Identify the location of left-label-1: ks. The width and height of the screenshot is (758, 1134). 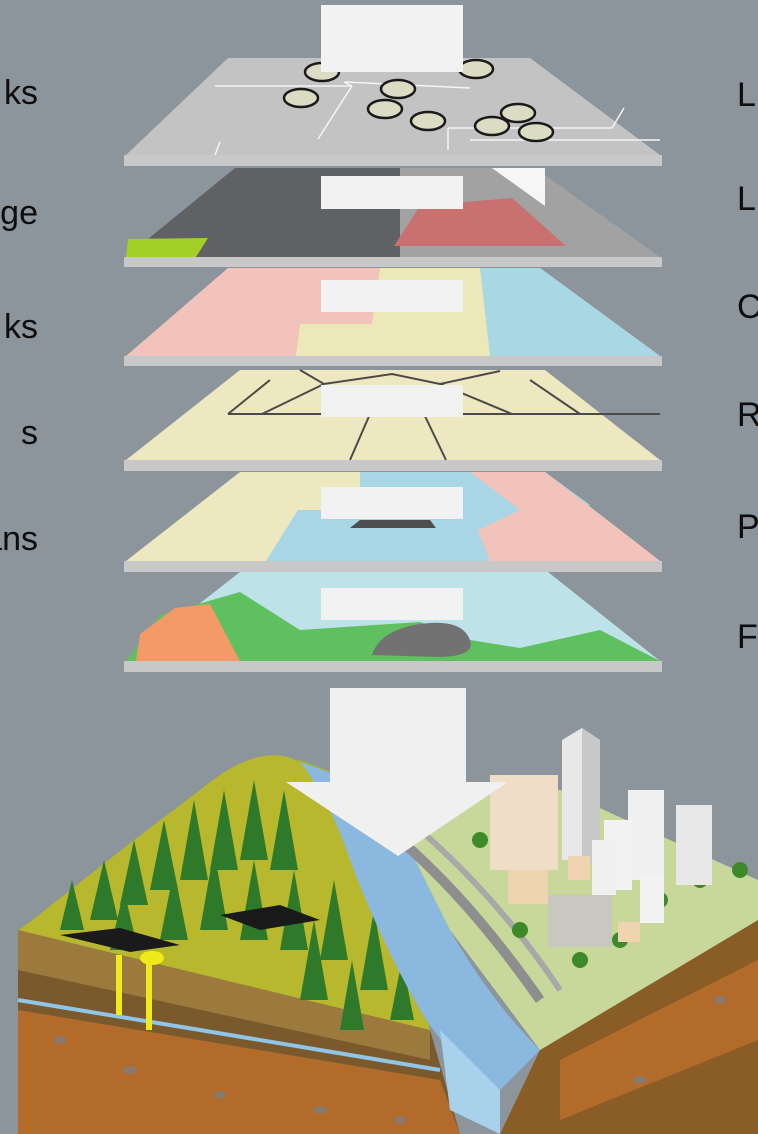
(21, 93).